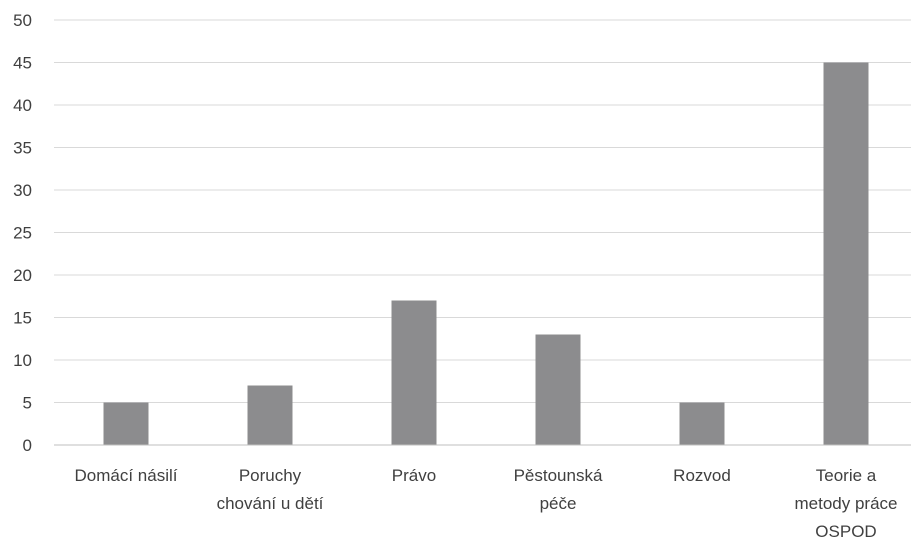 The height and width of the screenshot is (543, 911). I want to click on x-category-label: Rozvod, so click(702, 475).